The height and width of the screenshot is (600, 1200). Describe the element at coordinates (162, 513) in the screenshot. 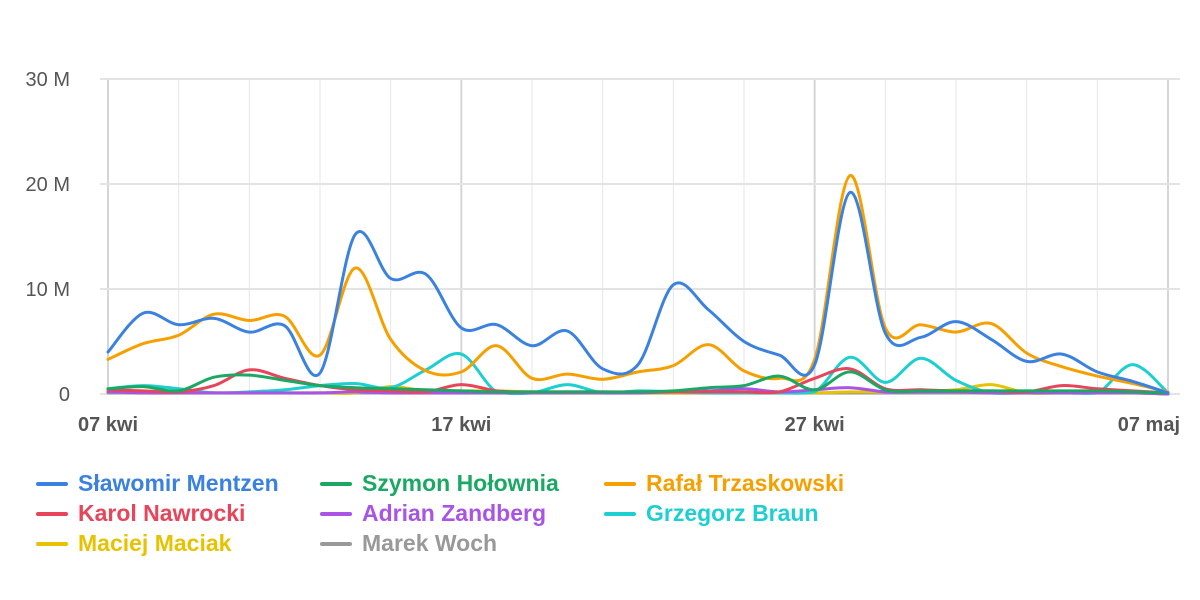

I see `legend-label: Karol Nawrocki` at that location.